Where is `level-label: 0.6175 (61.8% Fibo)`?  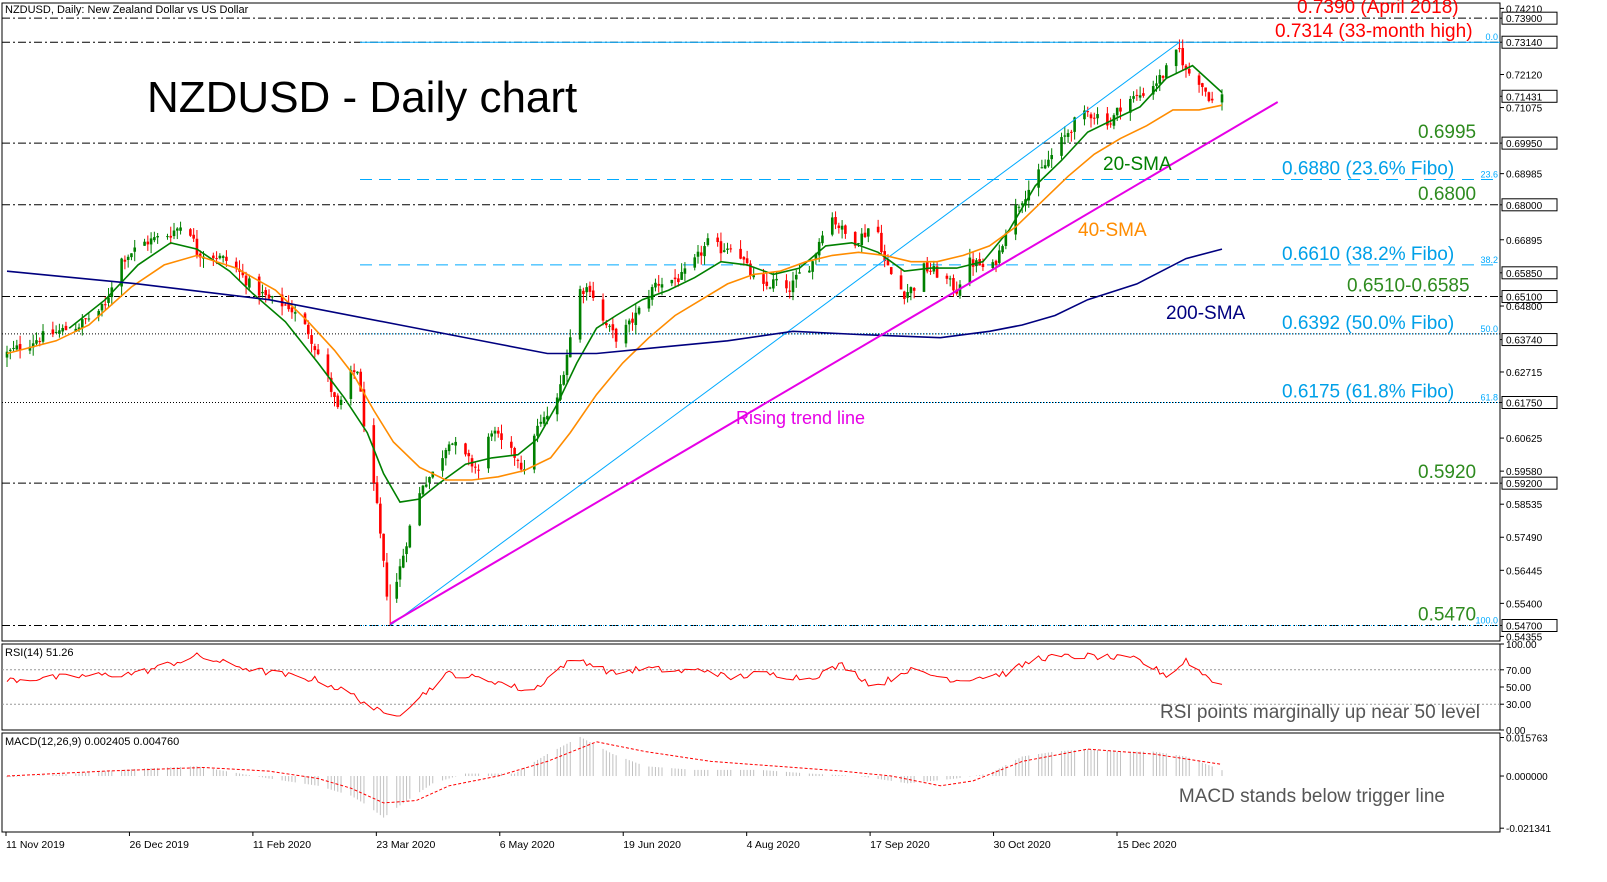
level-label: 0.6175 (61.8% Fibo) is located at coordinates (1368, 392).